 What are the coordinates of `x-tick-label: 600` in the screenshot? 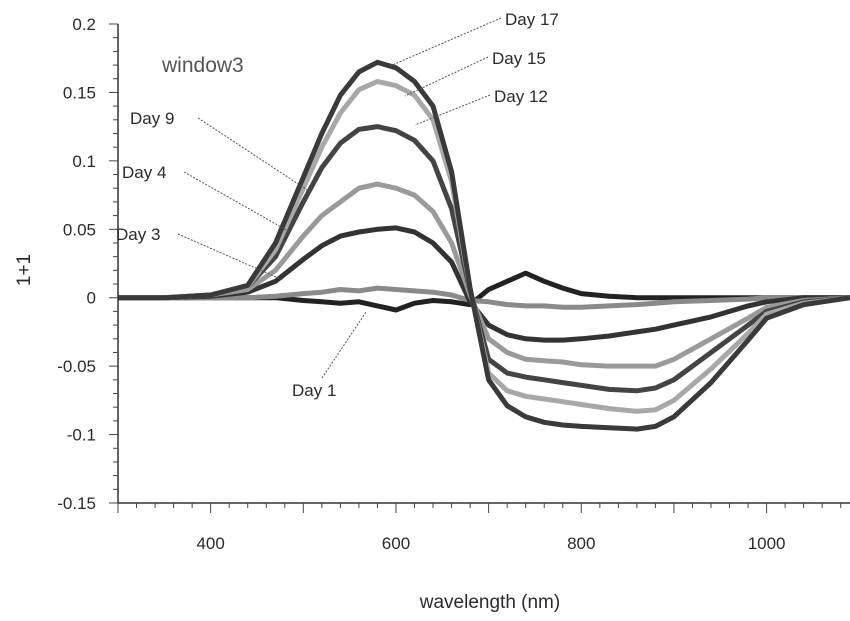 It's located at (396, 543).